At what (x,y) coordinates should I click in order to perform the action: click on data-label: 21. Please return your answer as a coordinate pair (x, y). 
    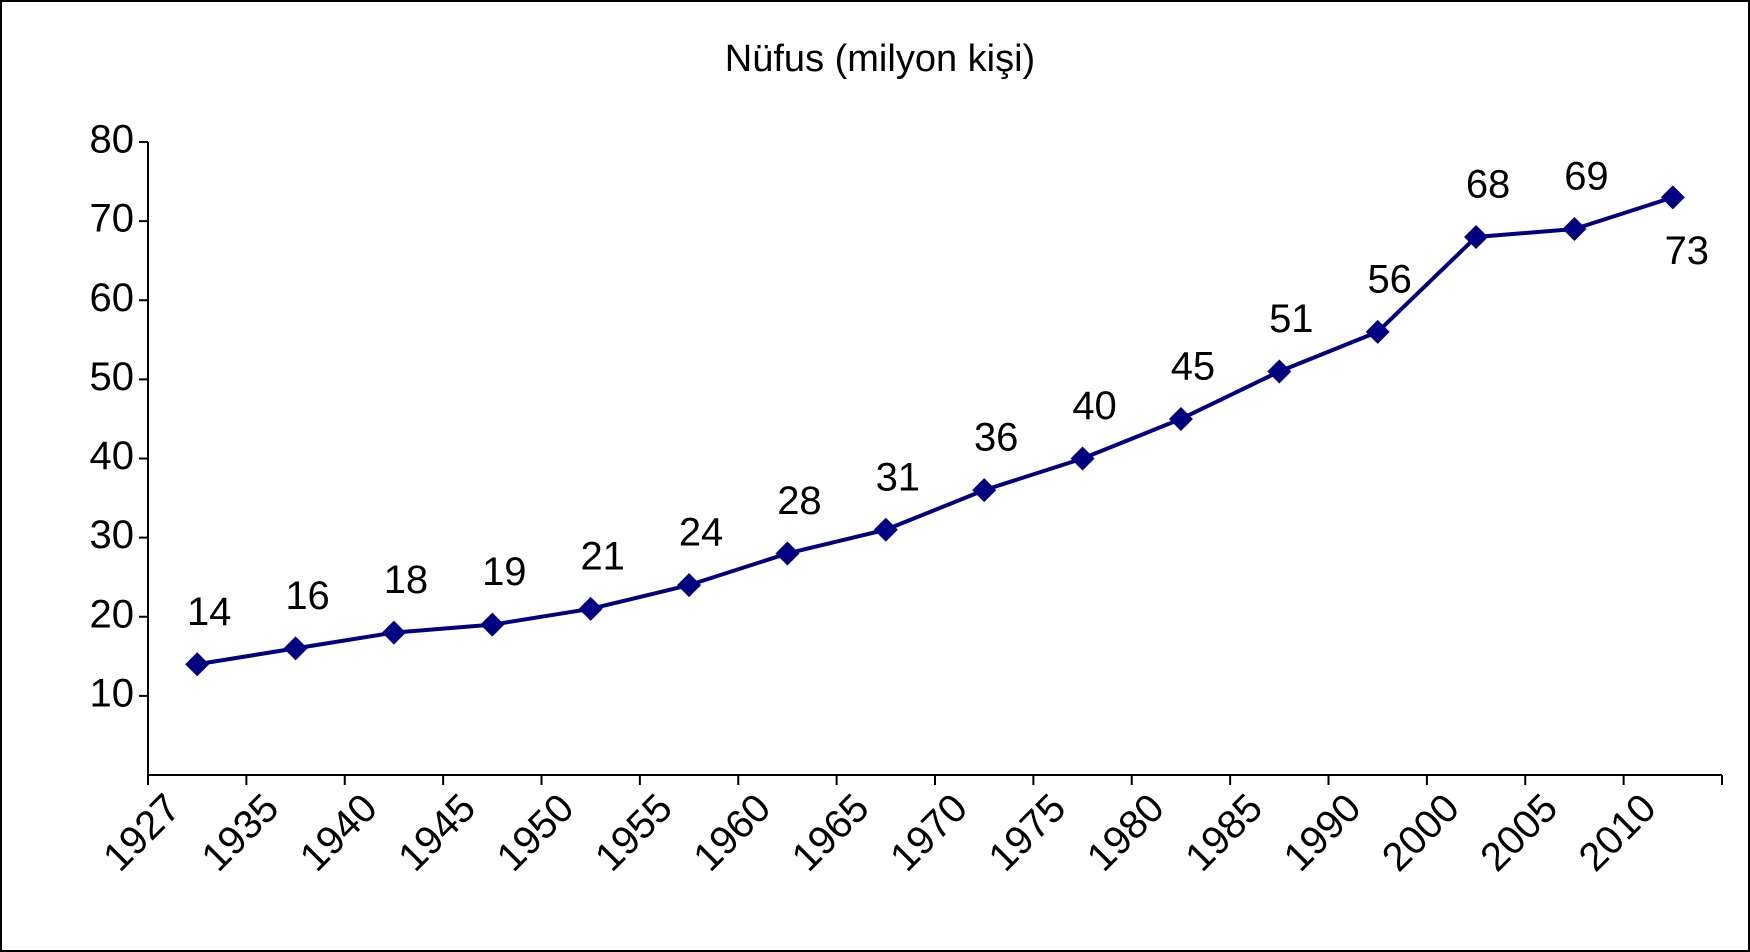
    Looking at the image, I should click on (602, 556).